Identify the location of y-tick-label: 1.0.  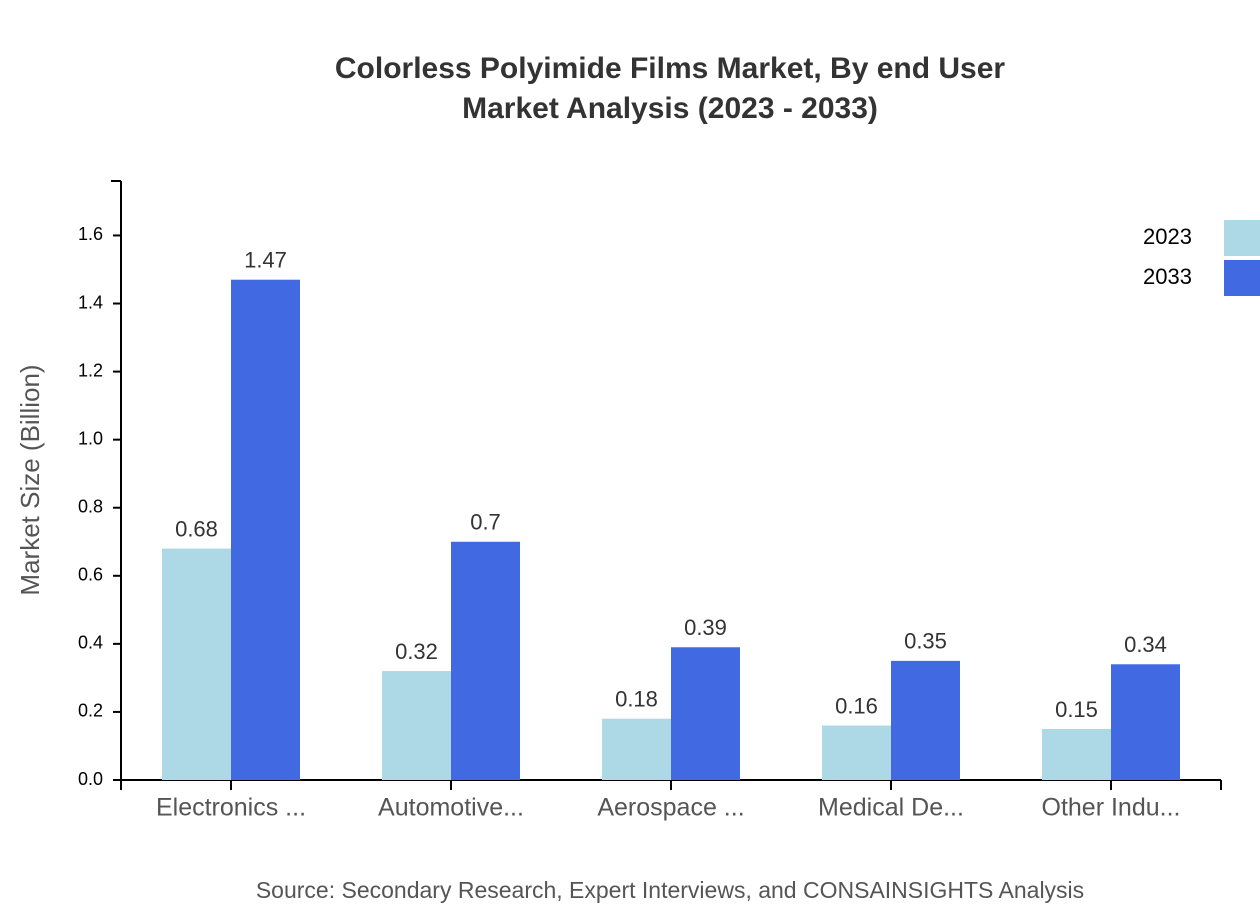
(90, 438).